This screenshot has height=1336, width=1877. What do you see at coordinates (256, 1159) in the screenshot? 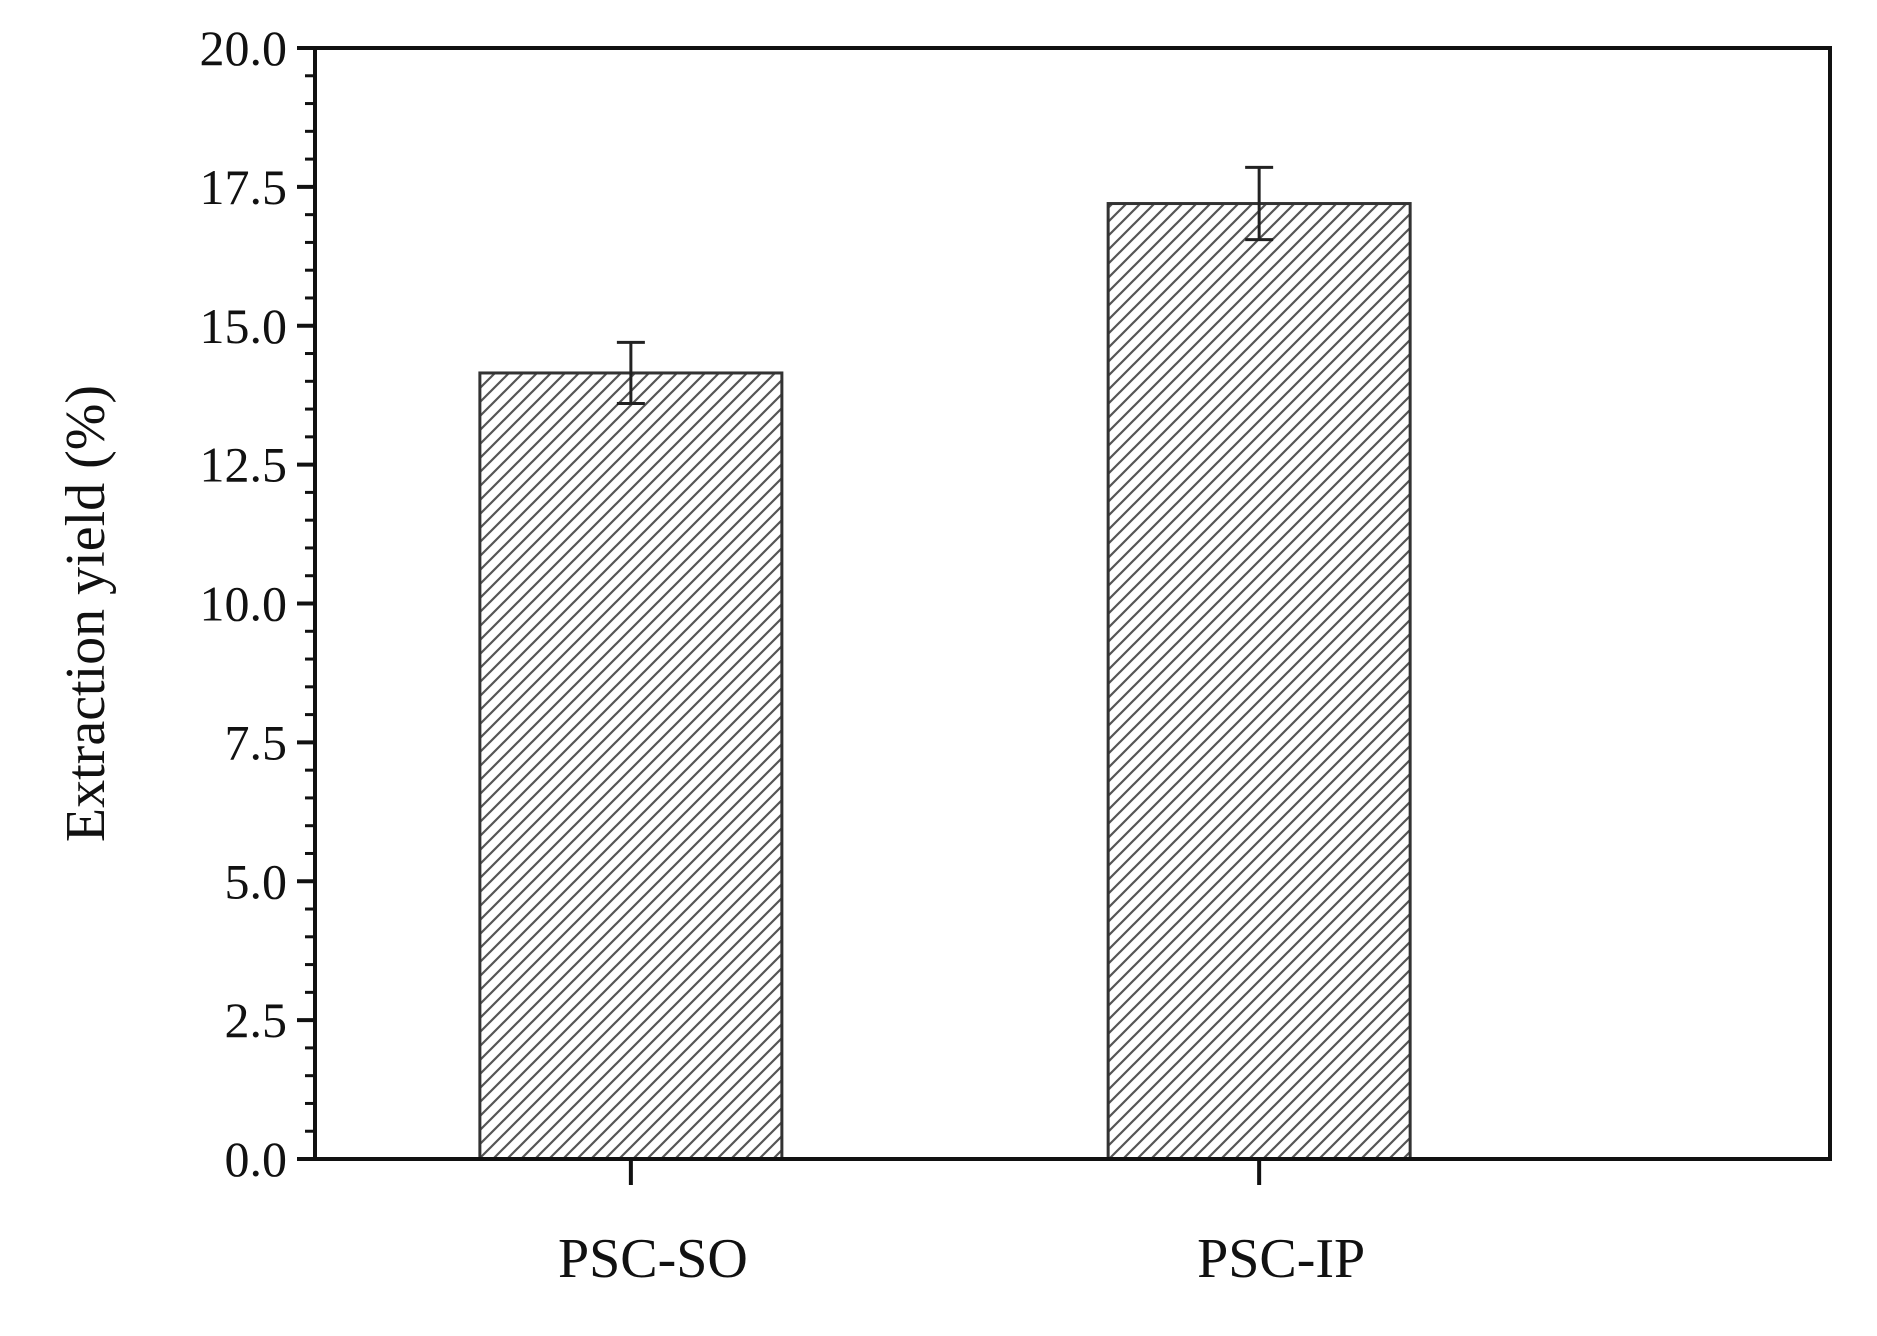
I see `y-tick-label: 0.0` at bounding box center [256, 1159].